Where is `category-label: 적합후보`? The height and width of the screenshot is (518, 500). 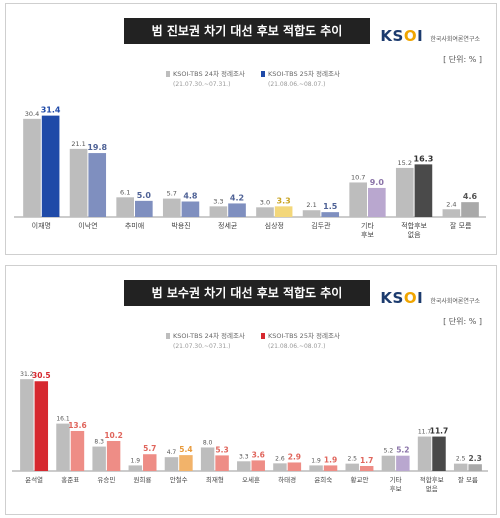 category-label: 적합후보 is located at coordinates (414, 225).